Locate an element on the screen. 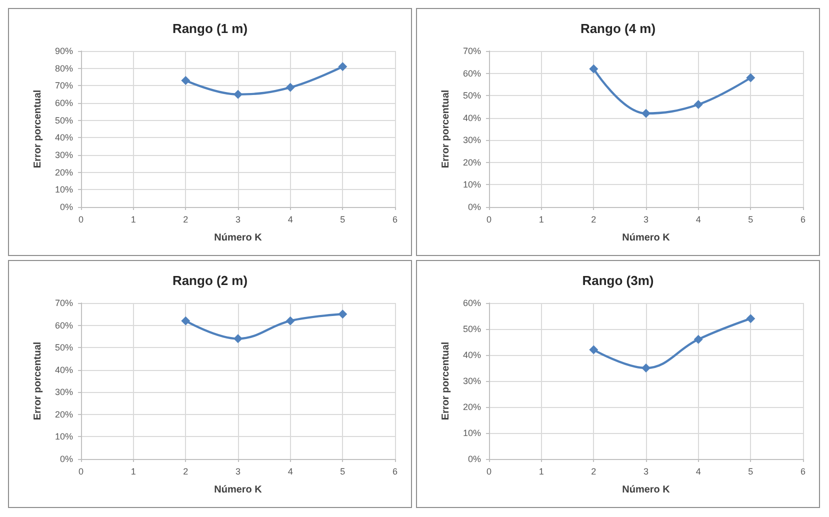 This screenshot has width=829, height=517. y-tick-label: 90% is located at coordinates (63, 51).